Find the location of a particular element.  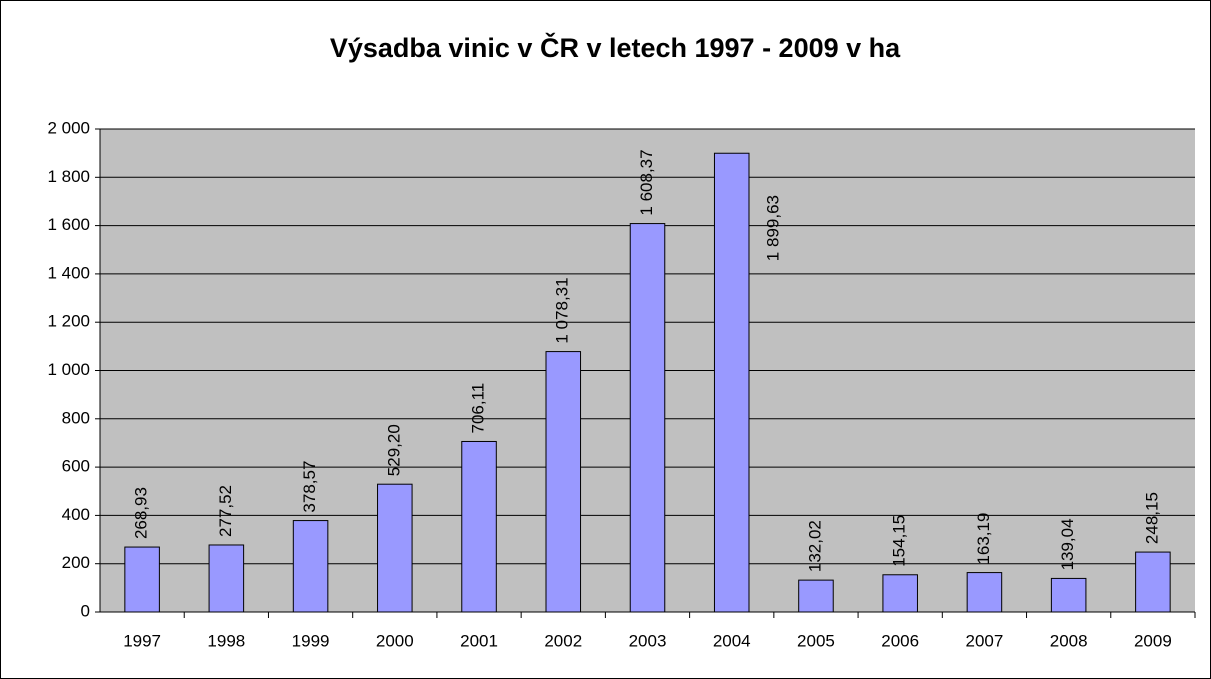

data-label: 277,52 is located at coordinates (225, 511).